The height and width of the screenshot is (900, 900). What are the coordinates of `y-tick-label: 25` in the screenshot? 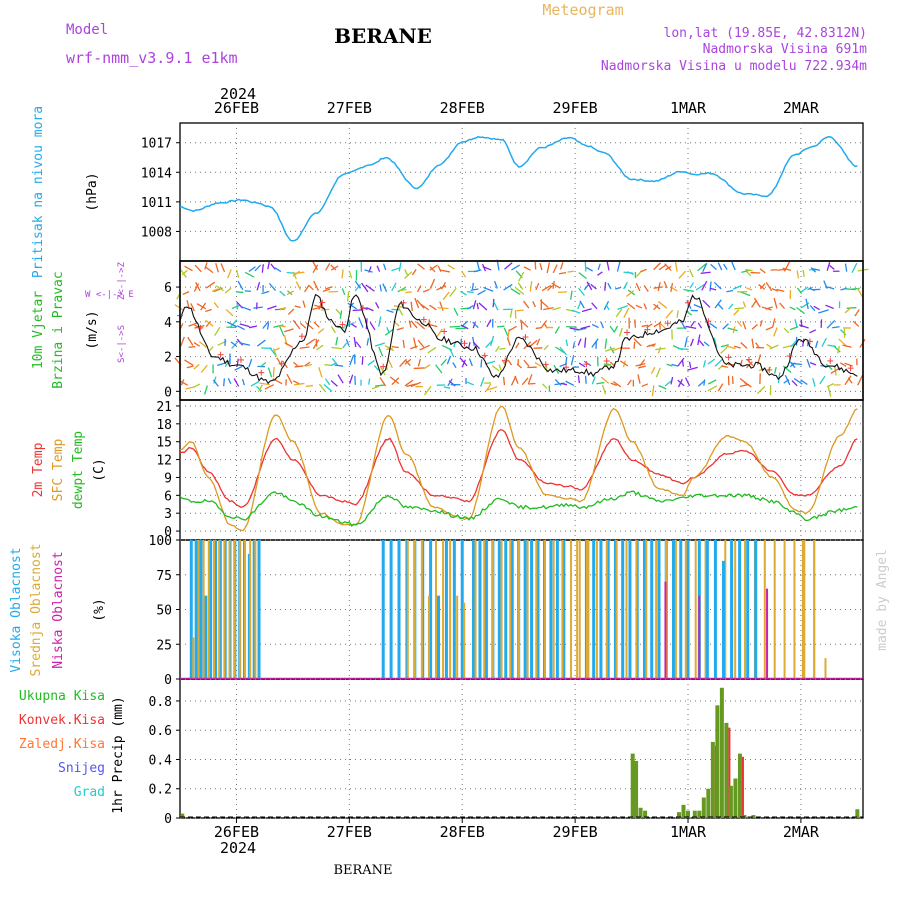 It's located at (164, 645).